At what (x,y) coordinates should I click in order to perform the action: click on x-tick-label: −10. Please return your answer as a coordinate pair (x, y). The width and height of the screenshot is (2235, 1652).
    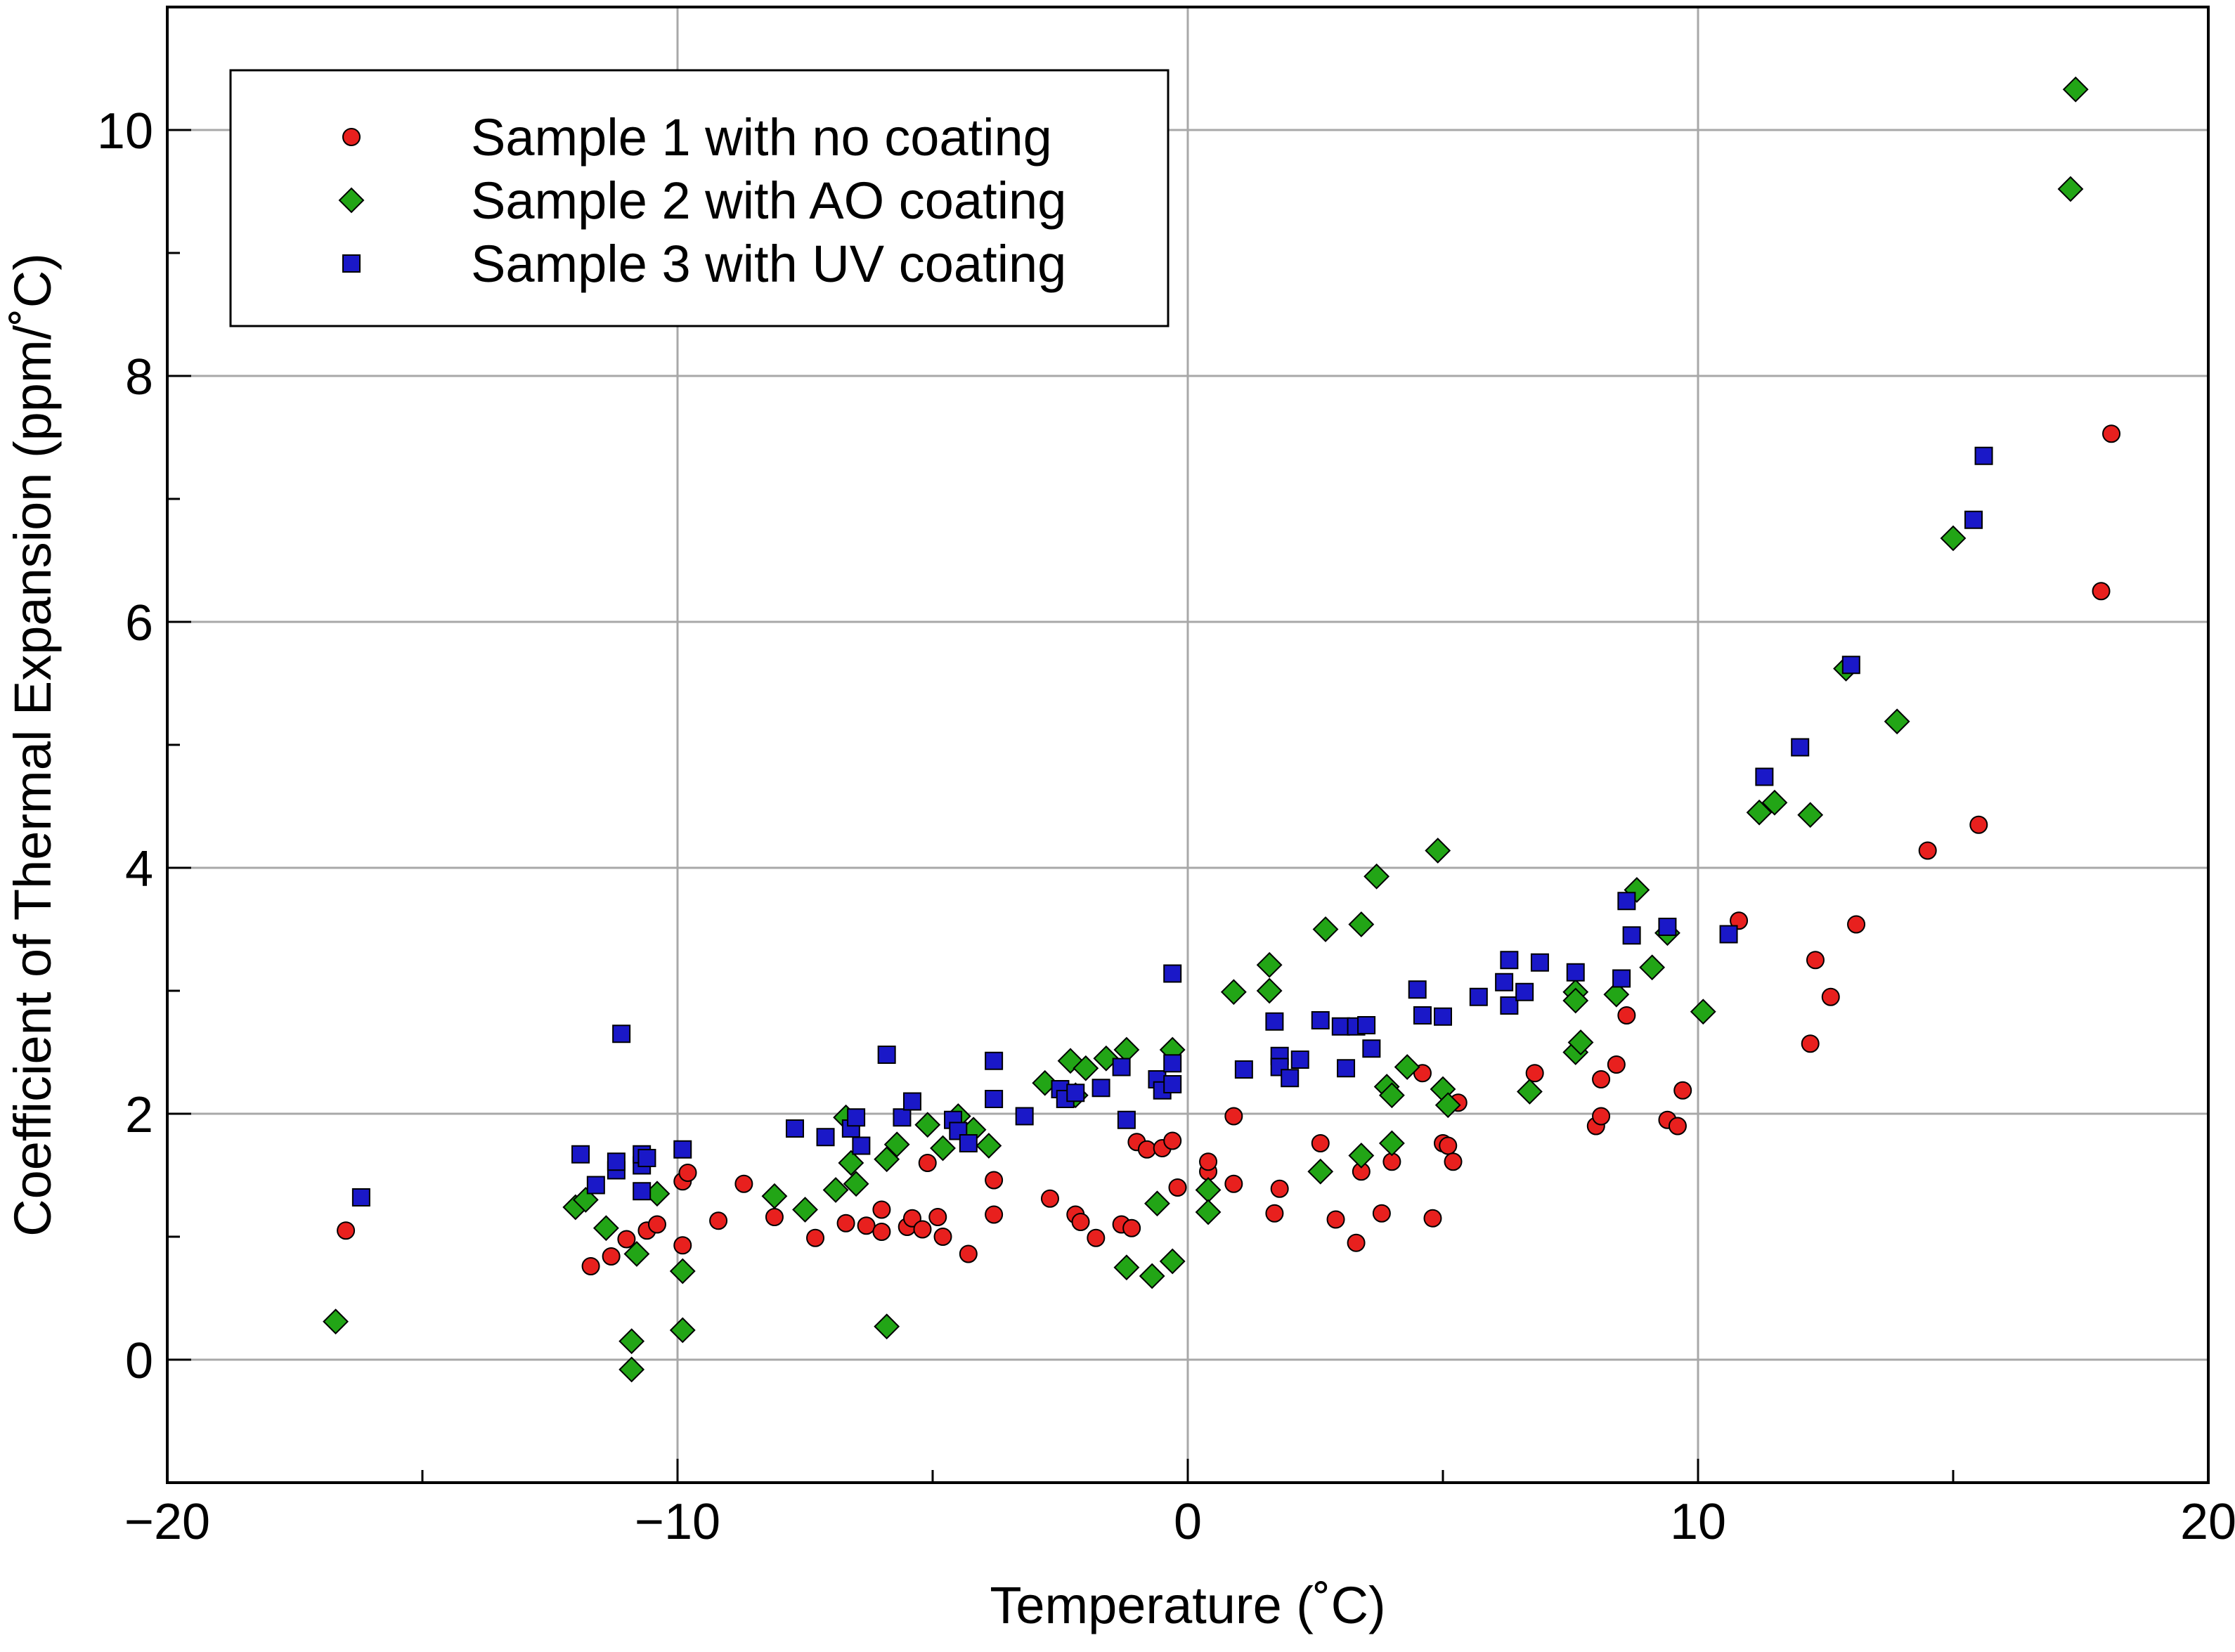
    Looking at the image, I should click on (677, 1522).